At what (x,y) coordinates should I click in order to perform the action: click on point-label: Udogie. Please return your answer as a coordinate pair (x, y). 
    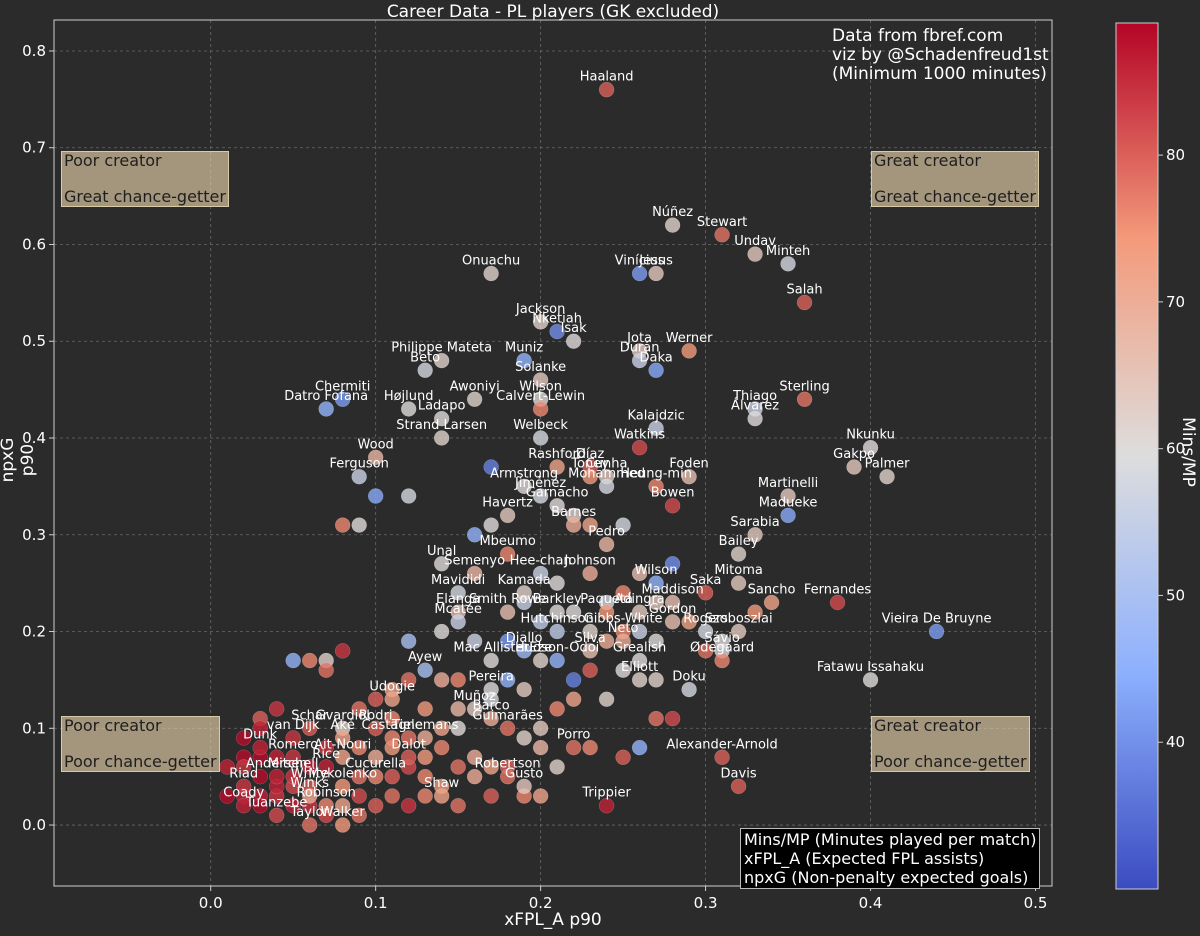
    Looking at the image, I should click on (392, 686).